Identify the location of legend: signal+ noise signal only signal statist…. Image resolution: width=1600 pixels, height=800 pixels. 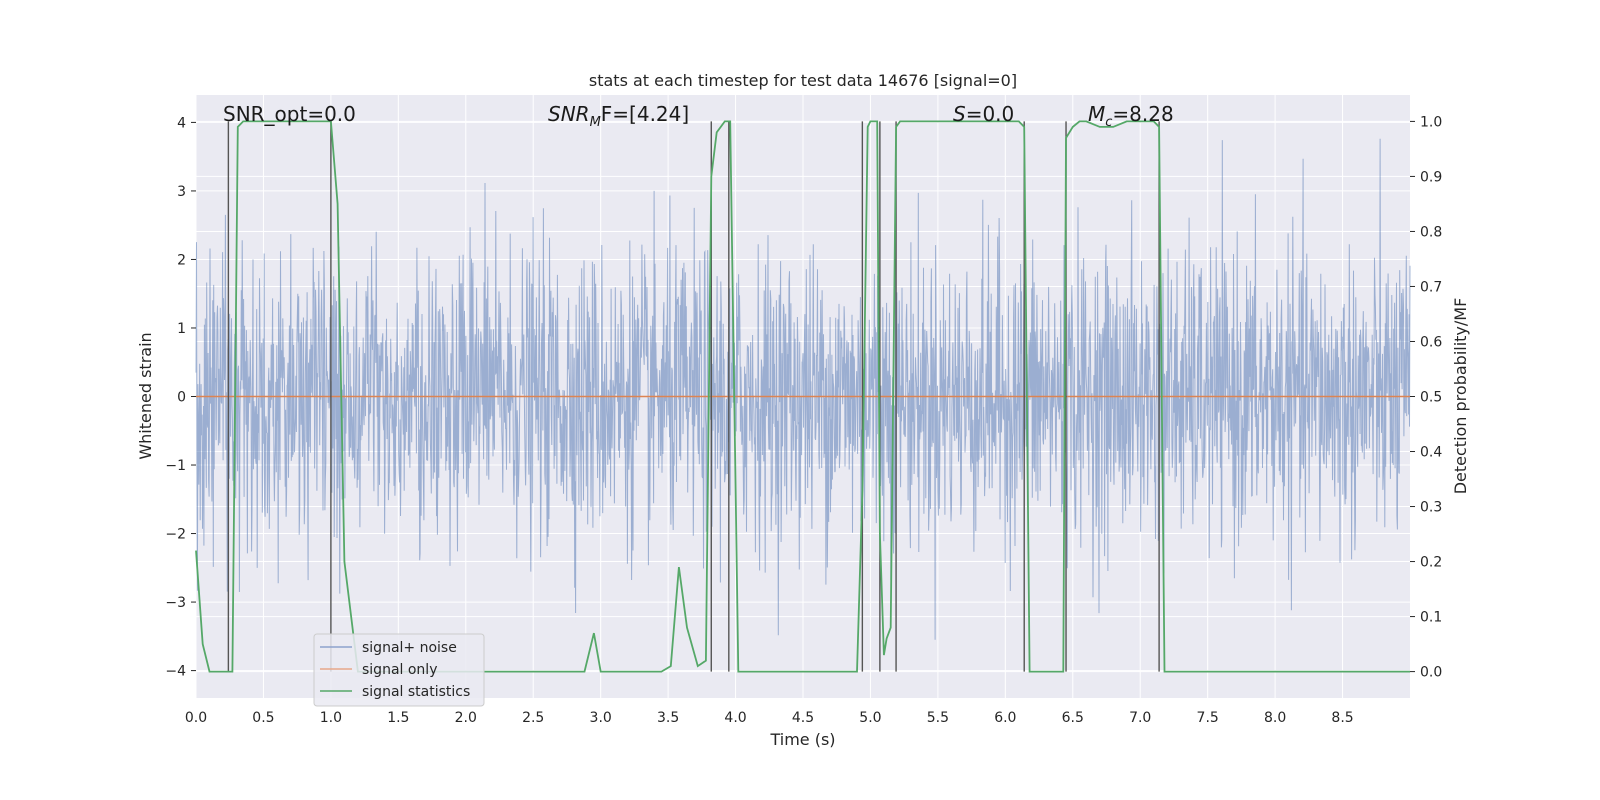
(399, 670).